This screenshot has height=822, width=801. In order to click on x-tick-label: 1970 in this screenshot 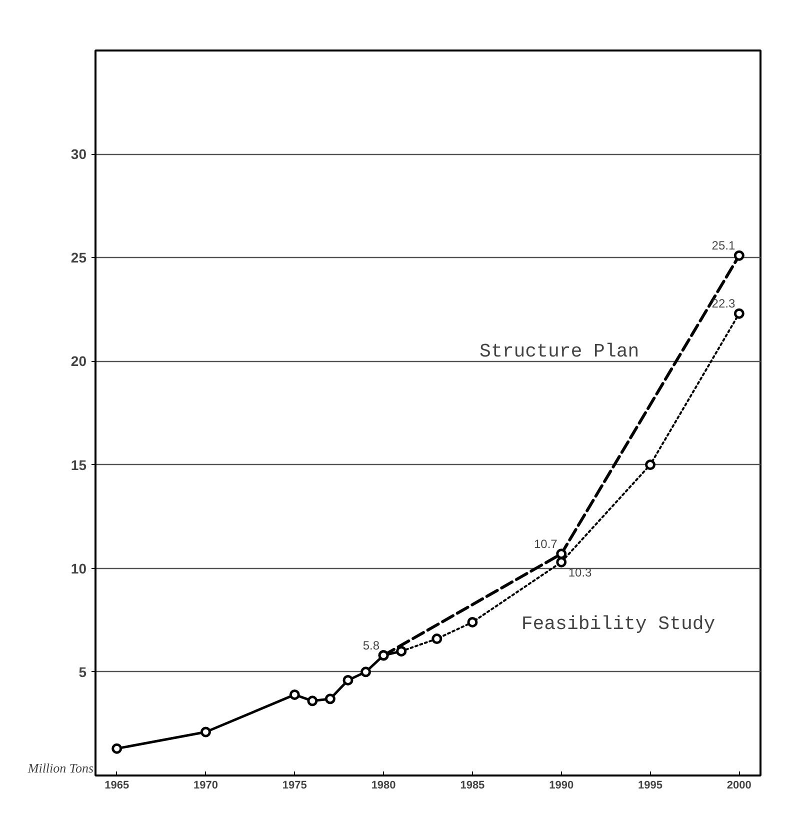, I will do `click(206, 786)`.